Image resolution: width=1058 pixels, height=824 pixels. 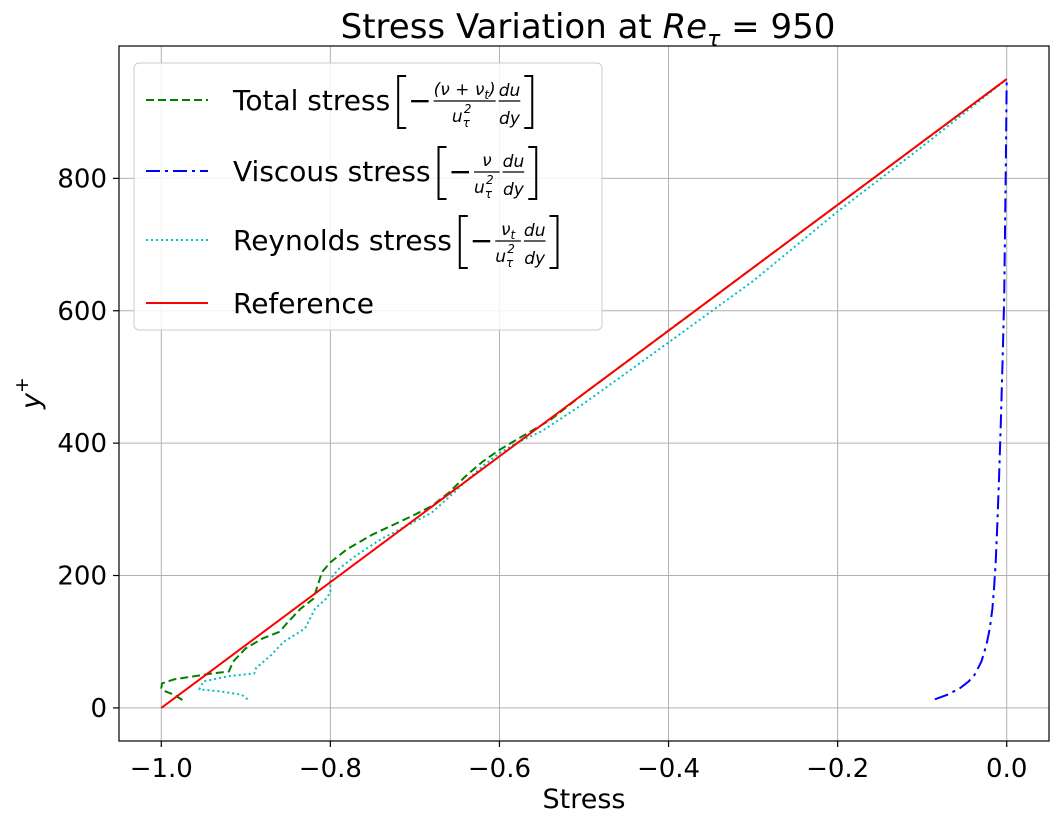 I want to click on viscous-stress-line, so click(x=971, y=390).